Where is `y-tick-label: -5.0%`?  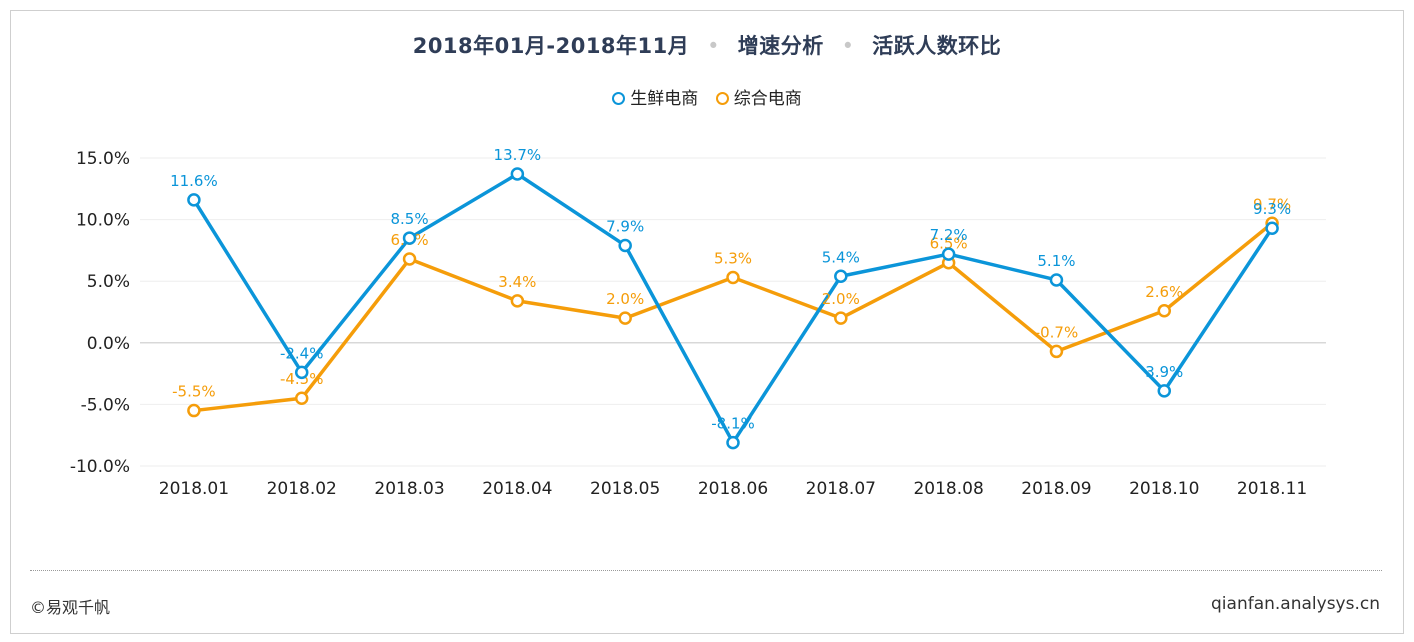 y-tick-label: -5.0% is located at coordinates (105, 405).